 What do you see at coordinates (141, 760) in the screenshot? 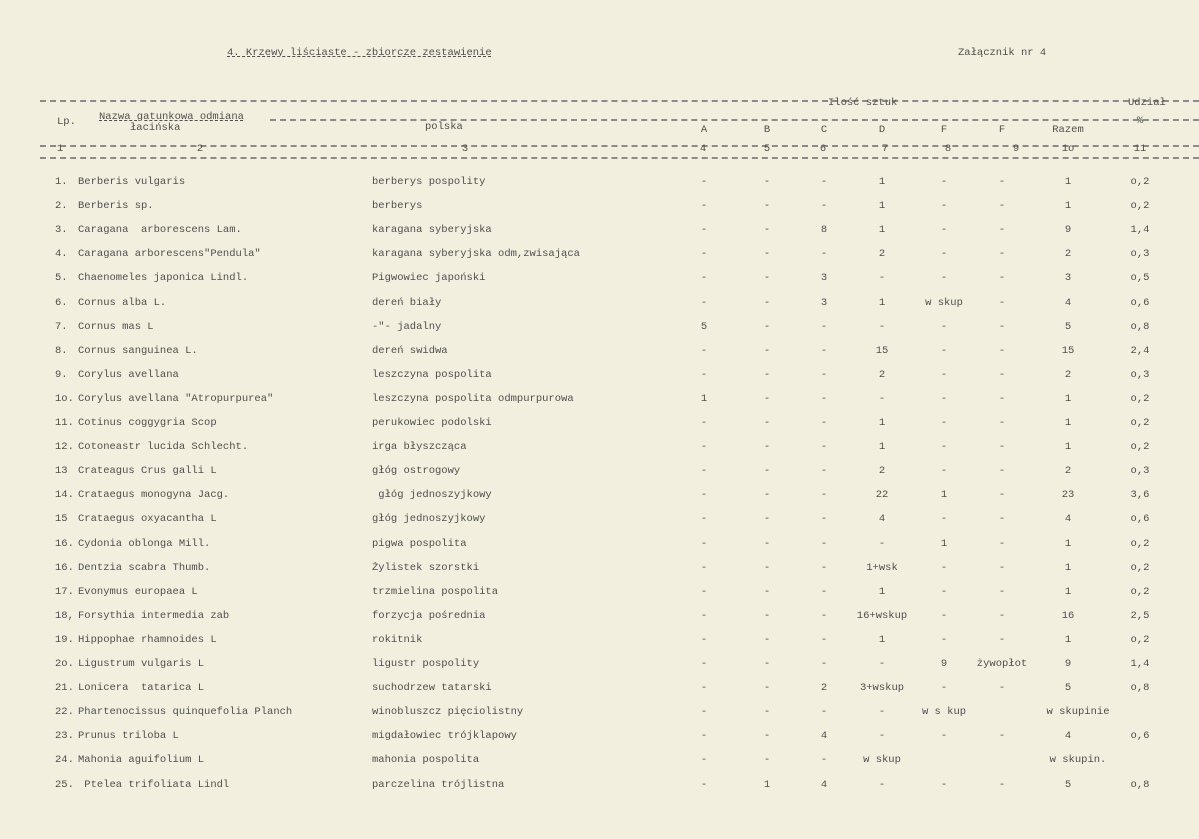
I see `latin-name: Mahonia aguifolium L` at bounding box center [141, 760].